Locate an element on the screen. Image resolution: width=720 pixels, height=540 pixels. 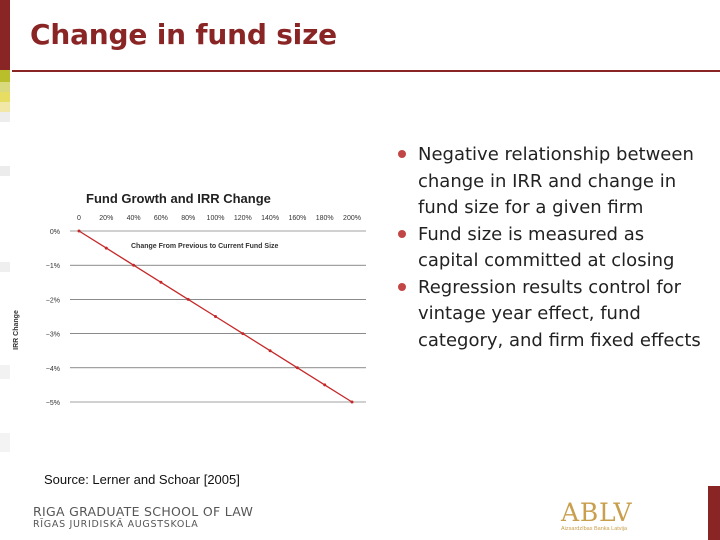
right-accent-bar is located at coordinates (714, 513).